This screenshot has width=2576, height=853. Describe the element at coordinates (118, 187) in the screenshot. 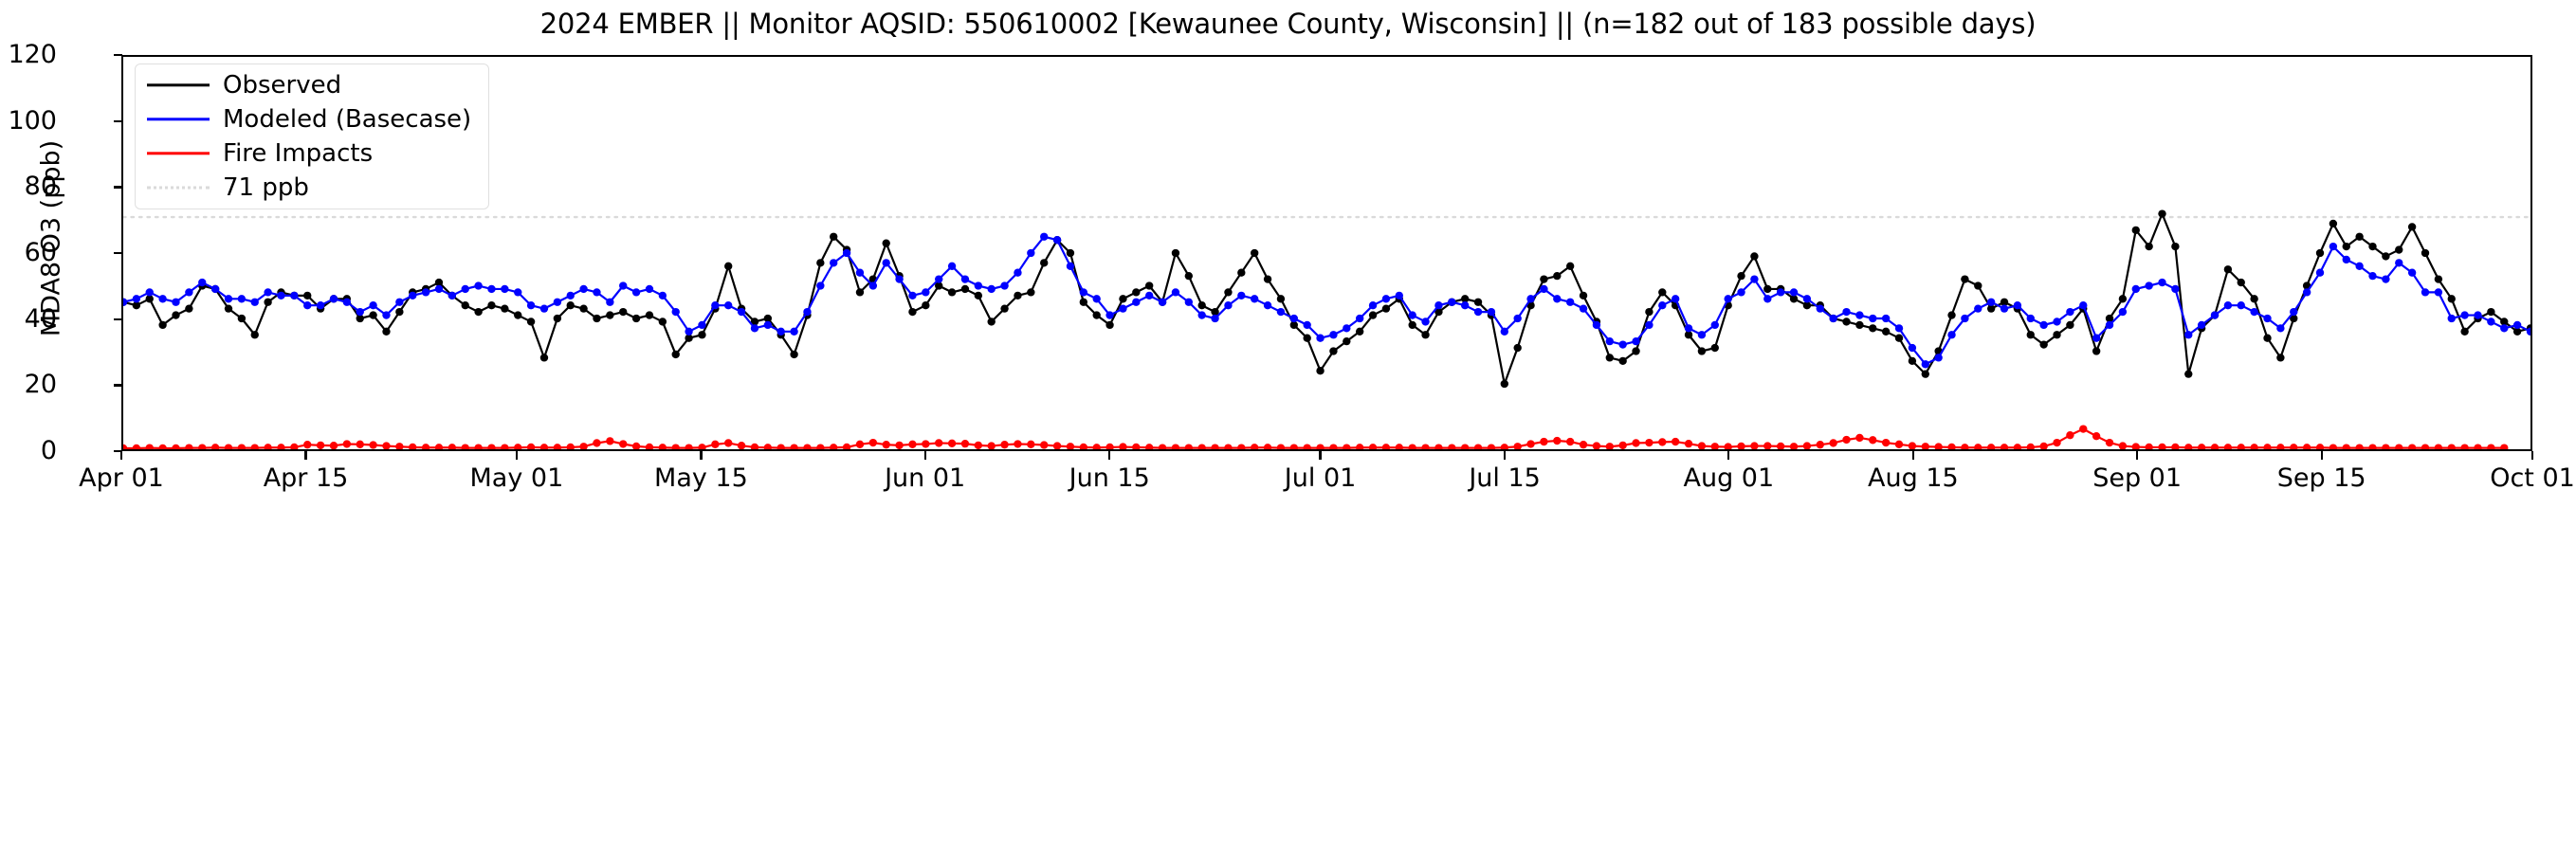

I see `y-tick-mark` at that location.